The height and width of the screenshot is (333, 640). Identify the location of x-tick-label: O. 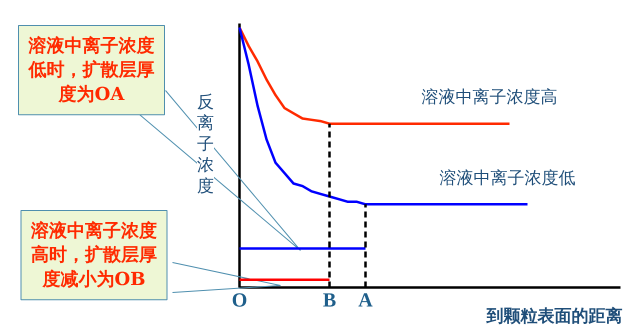
(240, 301).